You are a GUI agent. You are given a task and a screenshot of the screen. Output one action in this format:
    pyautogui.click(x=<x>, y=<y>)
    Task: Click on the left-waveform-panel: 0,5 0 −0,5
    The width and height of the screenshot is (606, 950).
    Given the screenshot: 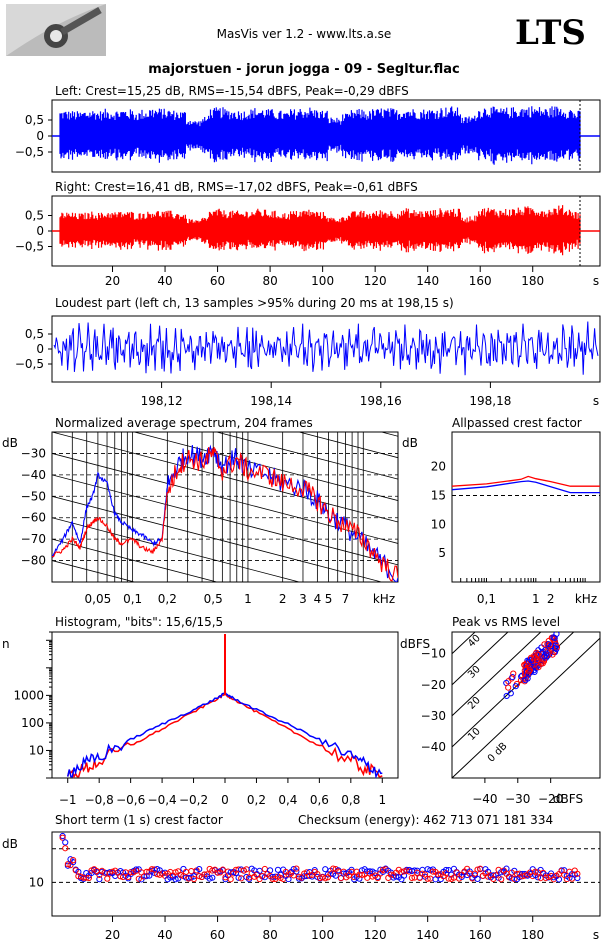 What is the action you would take?
    pyautogui.click(x=308, y=136)
    